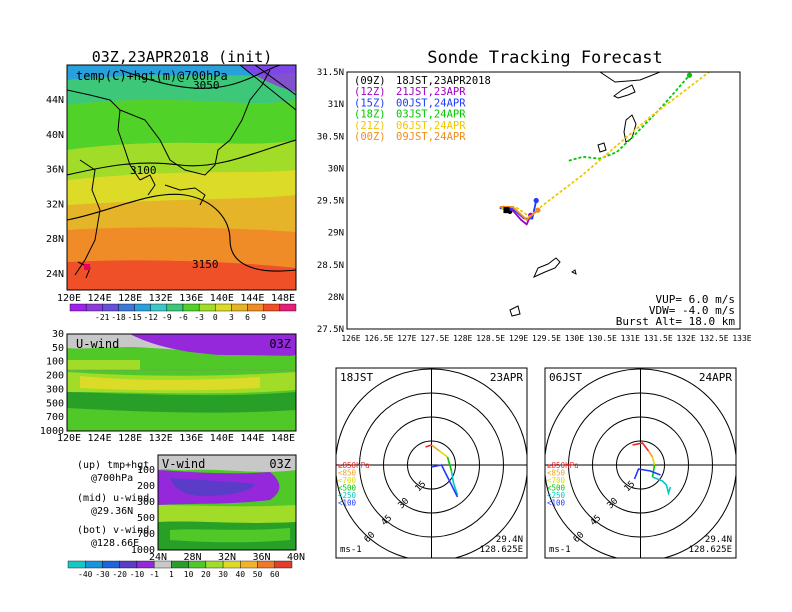 The height and width of the screenshot is (612, 792). Describe the element at coordinates (58, 334) in the screenshot. I see `uwind-p-tick: 30` at that location.